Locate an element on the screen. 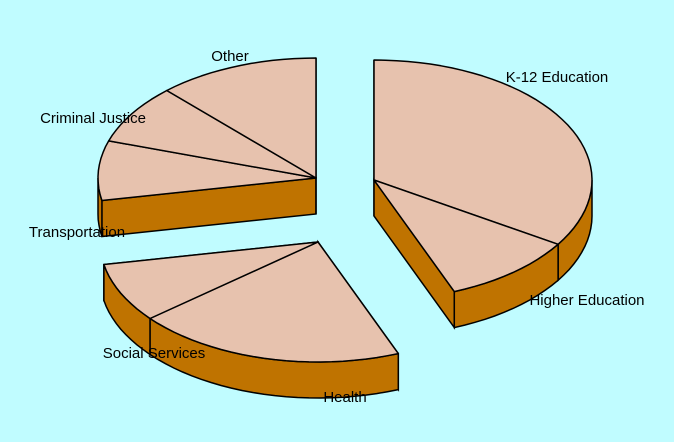 This screenshot has width=674, height=442. label-k-12-education: K-12 Education is located at coordinates (557, 77).